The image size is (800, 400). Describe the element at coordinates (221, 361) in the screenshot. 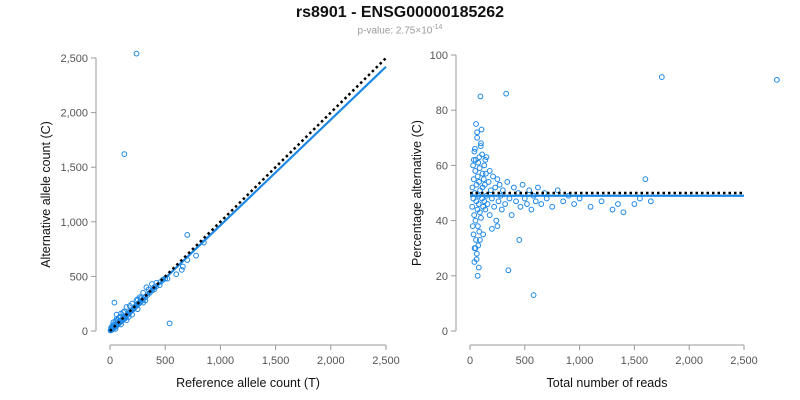

I see `left-x-tick-label: 1,000` at that location.